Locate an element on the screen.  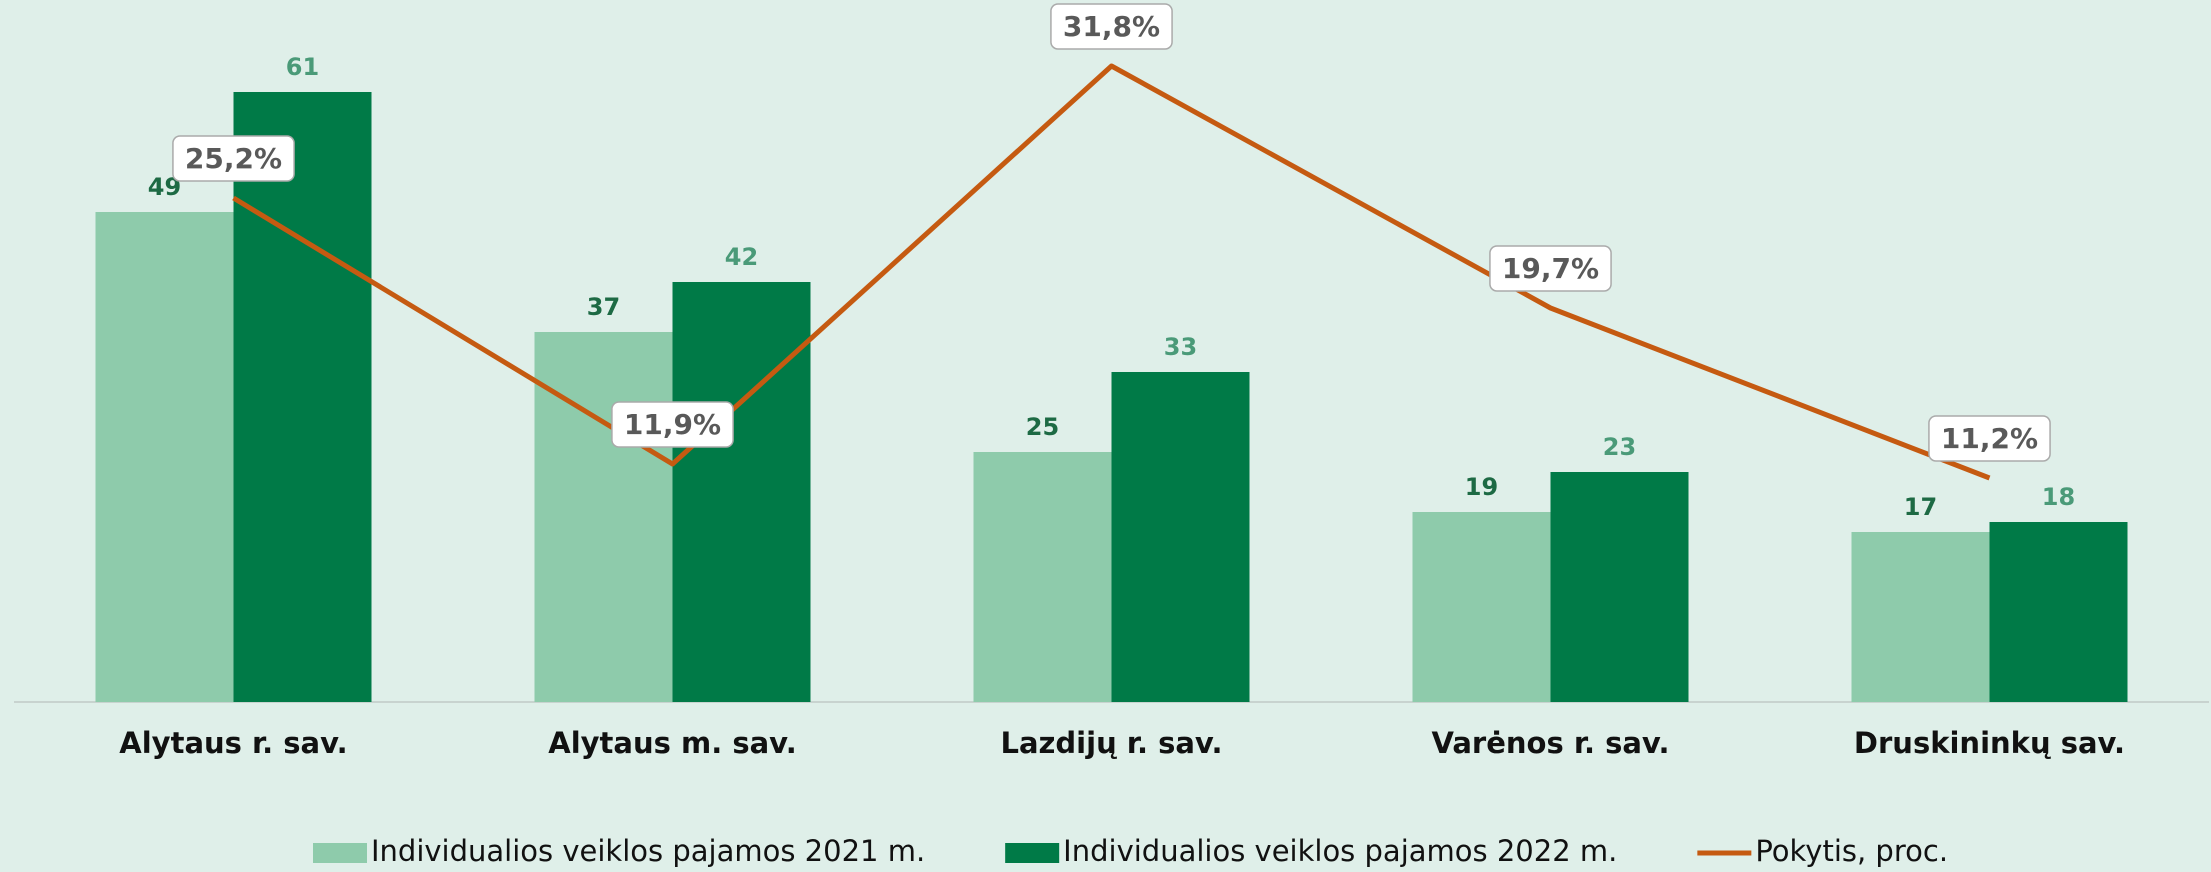
line-label: 19,7% is located at coordinates (1550, 268).